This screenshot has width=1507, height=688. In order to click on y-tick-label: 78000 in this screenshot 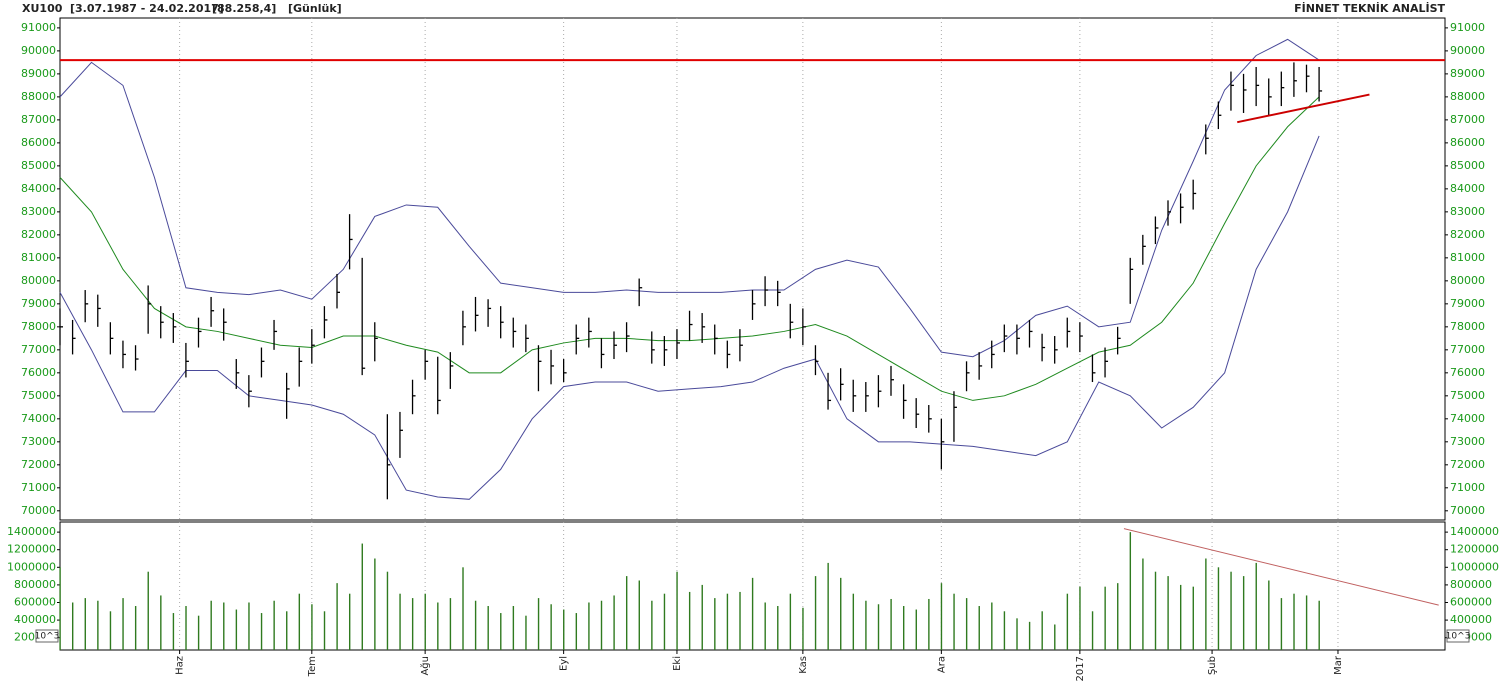, I will do `click(1467, 326)`.